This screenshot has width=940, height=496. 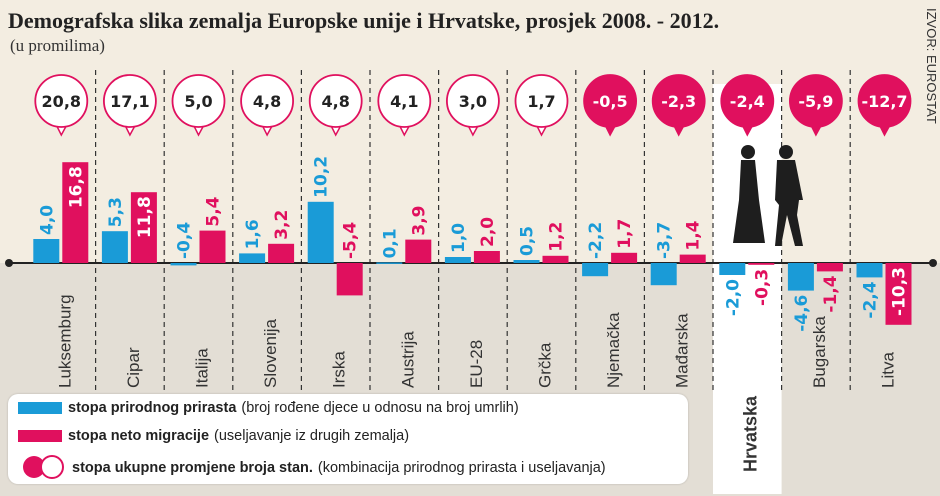 I want to click on value-label: -2,2, so click(x=596, y=240).